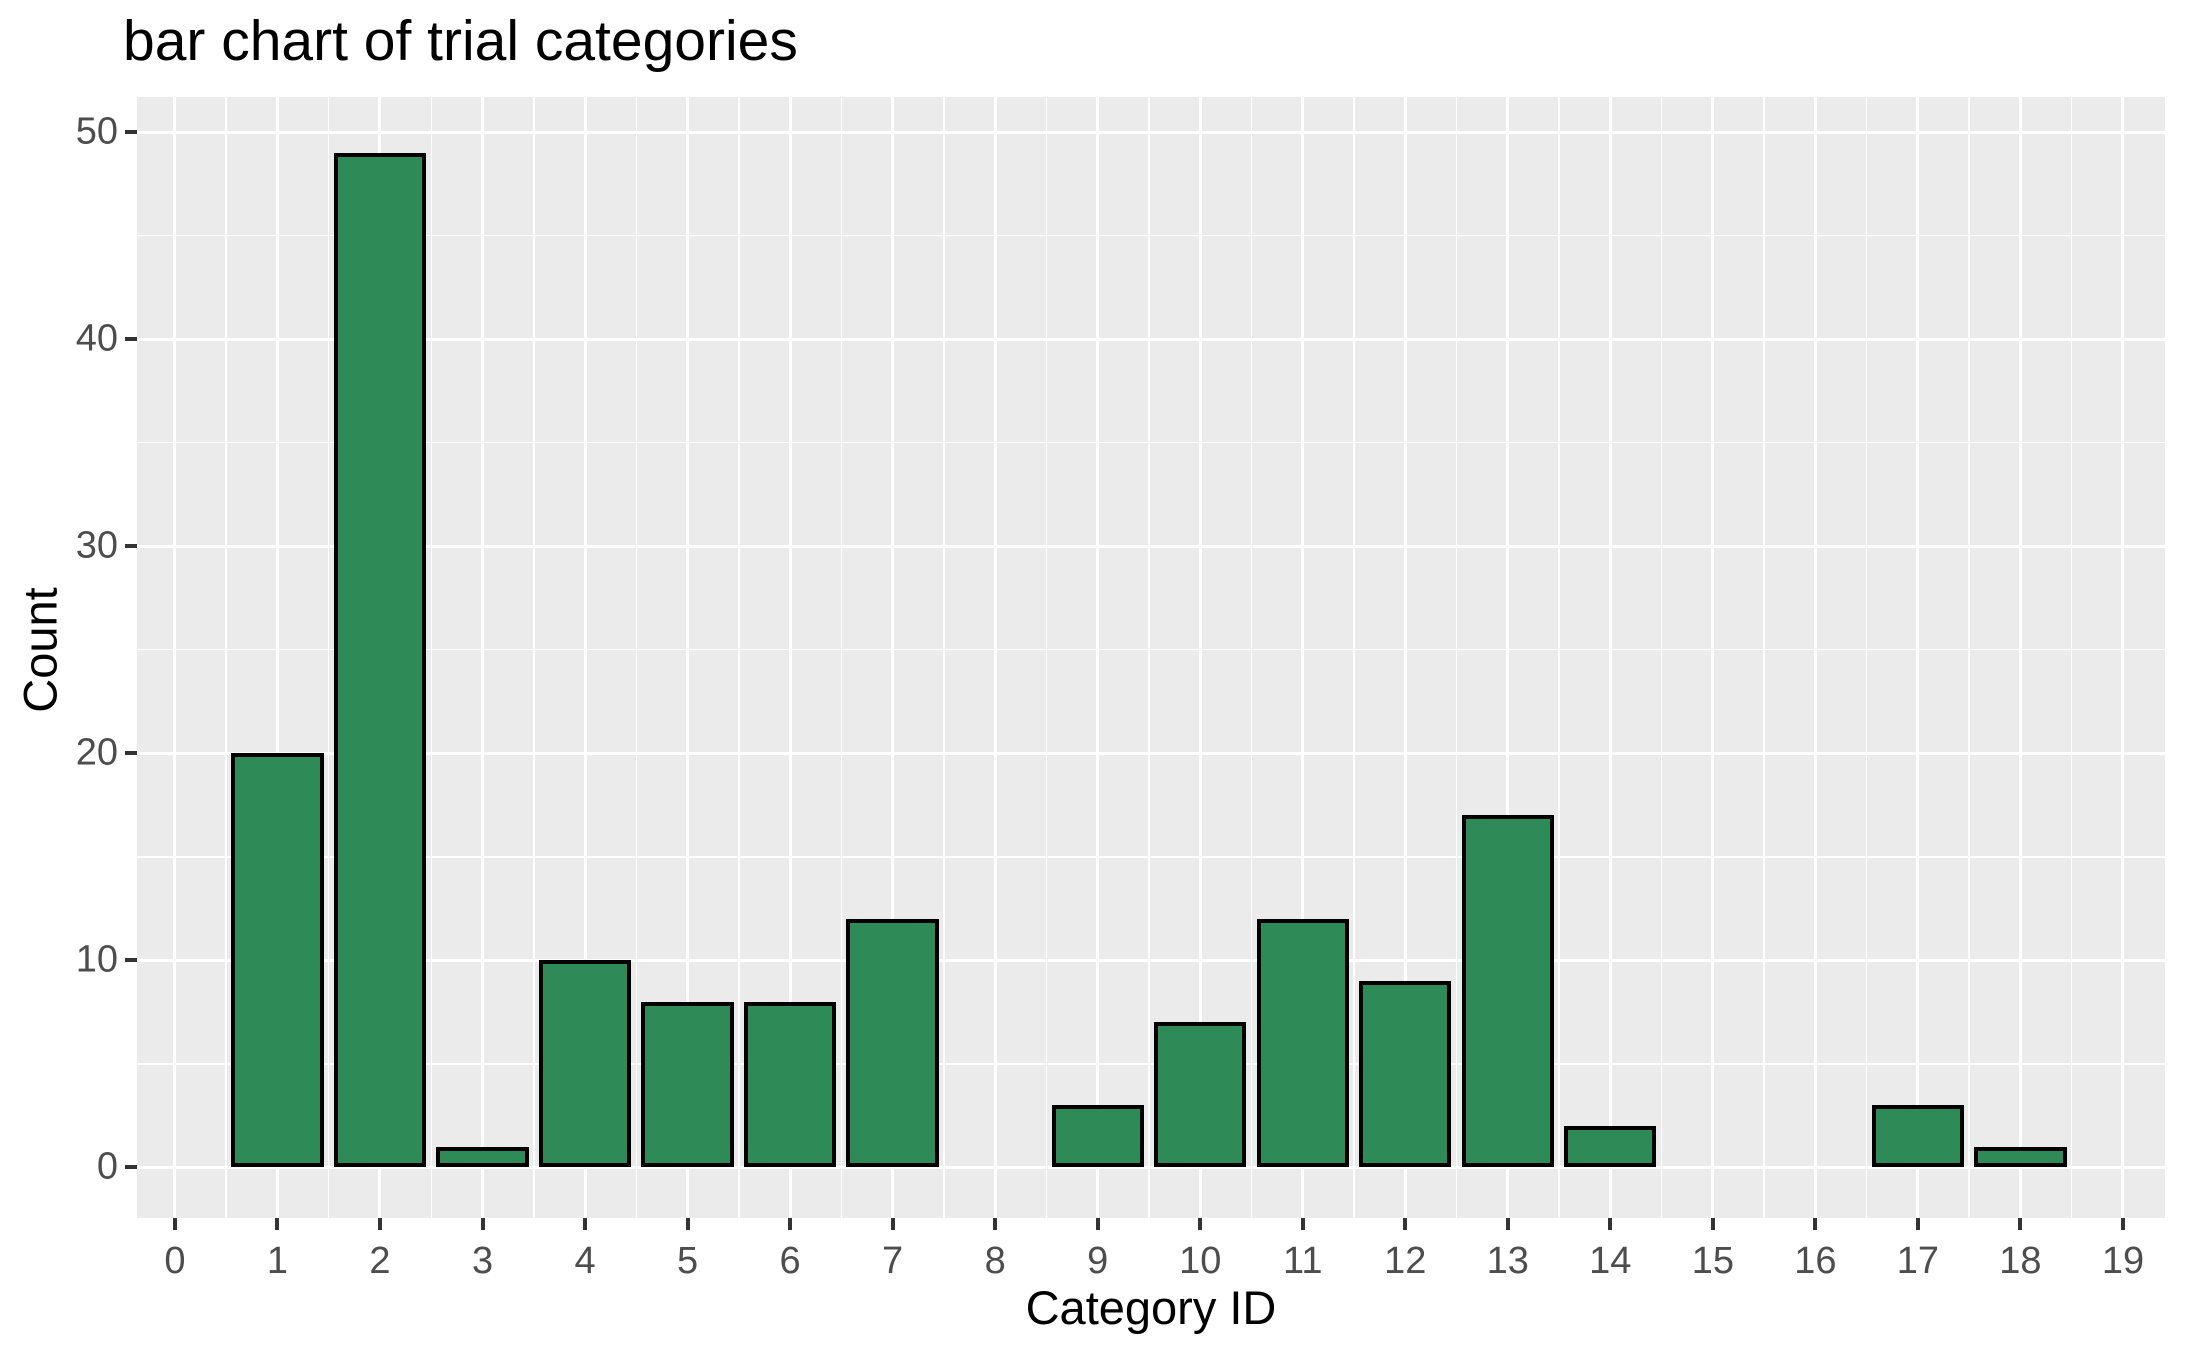 The width and height of the screenshot is (2187, 1350). What do you see at coordinates (380, 1261) in the screenshot?
I see `x-axis-tick-label: 2` at bounding box center [380, 1261].